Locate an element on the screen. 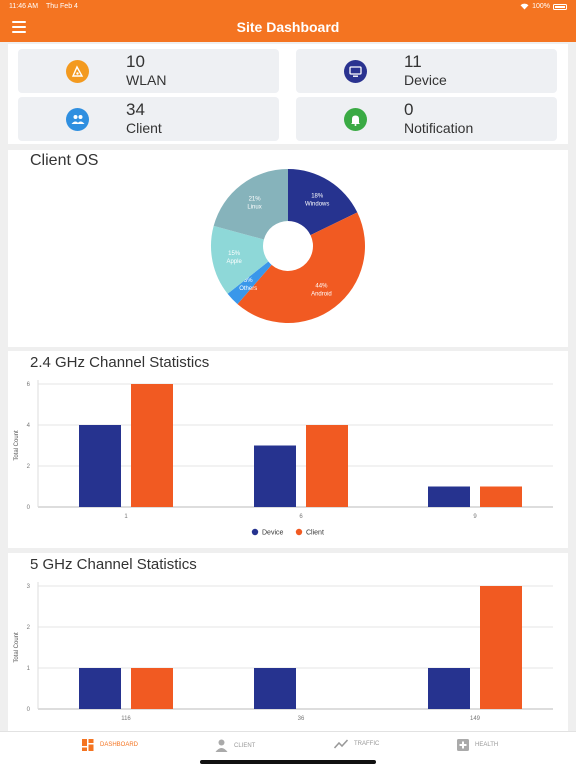 Image resolution: width=576 pixels, height=768 pixels. device-icon is located at coordinates (355, 71).